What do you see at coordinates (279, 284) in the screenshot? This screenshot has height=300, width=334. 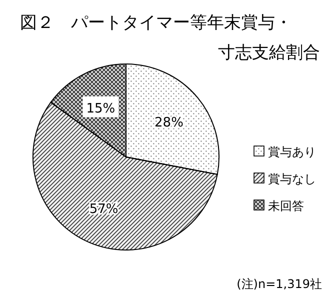 I see `text: (注)n=1,319社` at bounding box center [279, 284].